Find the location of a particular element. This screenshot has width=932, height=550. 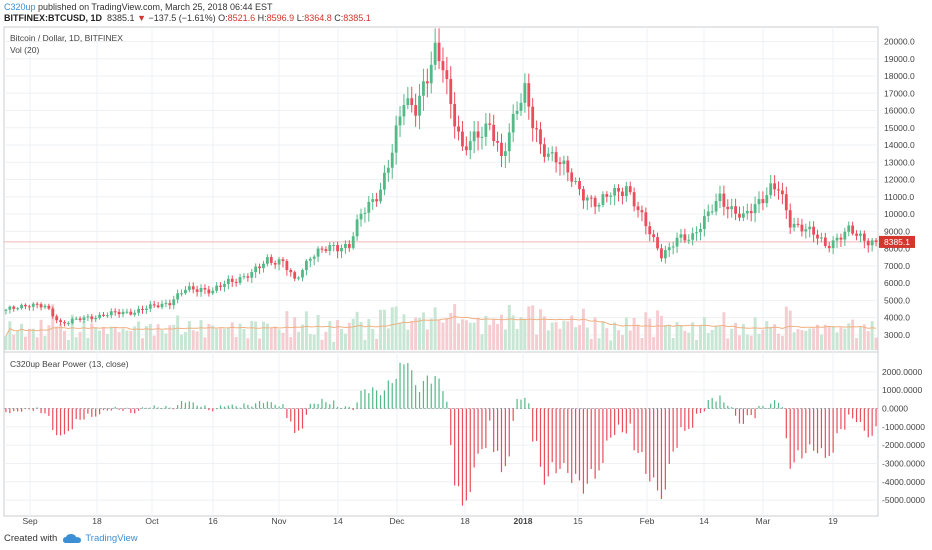

volume-ma-line is located at coordinates (441, 326).